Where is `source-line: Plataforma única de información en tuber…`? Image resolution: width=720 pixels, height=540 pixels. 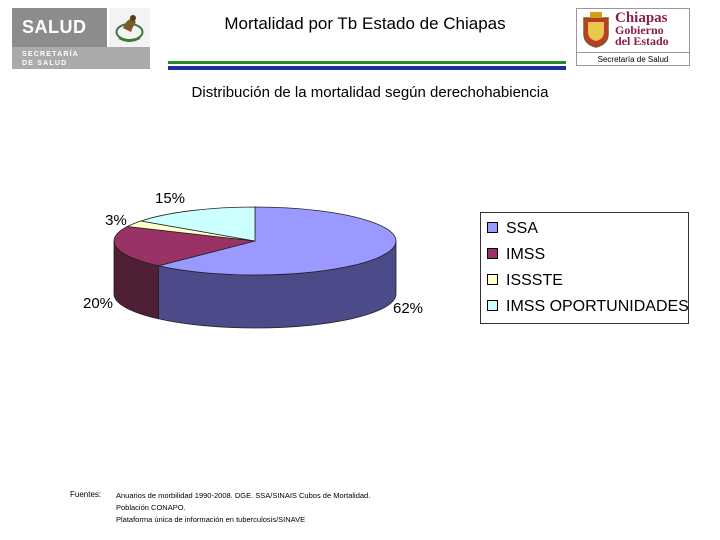 source-line: Plataforma única de información en tuber… is located at coordinates (211, 519).